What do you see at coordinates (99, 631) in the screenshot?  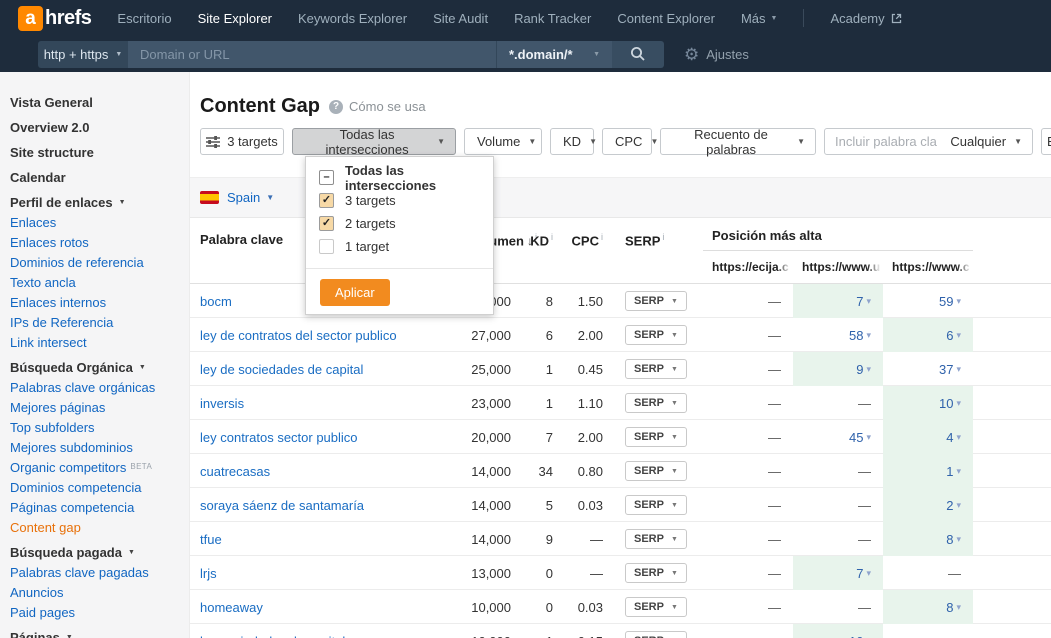 I see `sidebar-section-paginas: Páginas ▼` at bounding box center [99, 631].